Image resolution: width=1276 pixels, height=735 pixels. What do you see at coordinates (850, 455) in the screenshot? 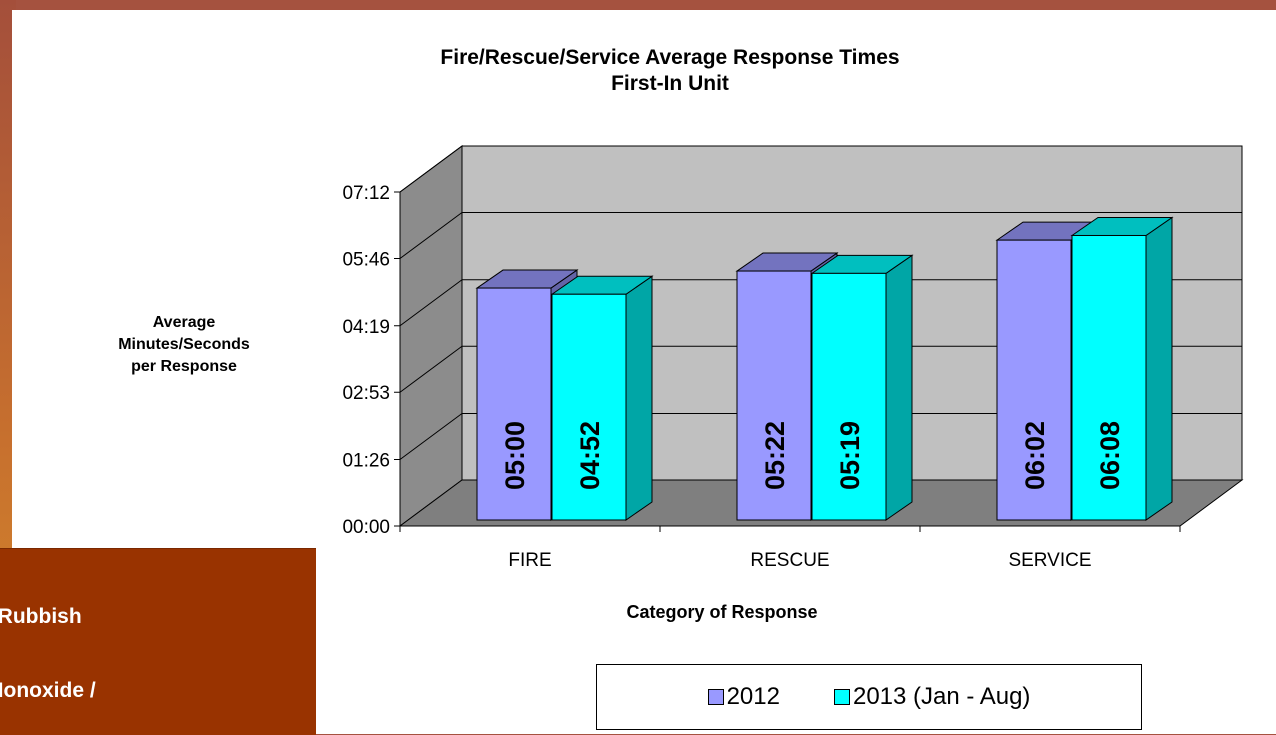
I see `data-label: 05:19` at bounding box center [850, 455].